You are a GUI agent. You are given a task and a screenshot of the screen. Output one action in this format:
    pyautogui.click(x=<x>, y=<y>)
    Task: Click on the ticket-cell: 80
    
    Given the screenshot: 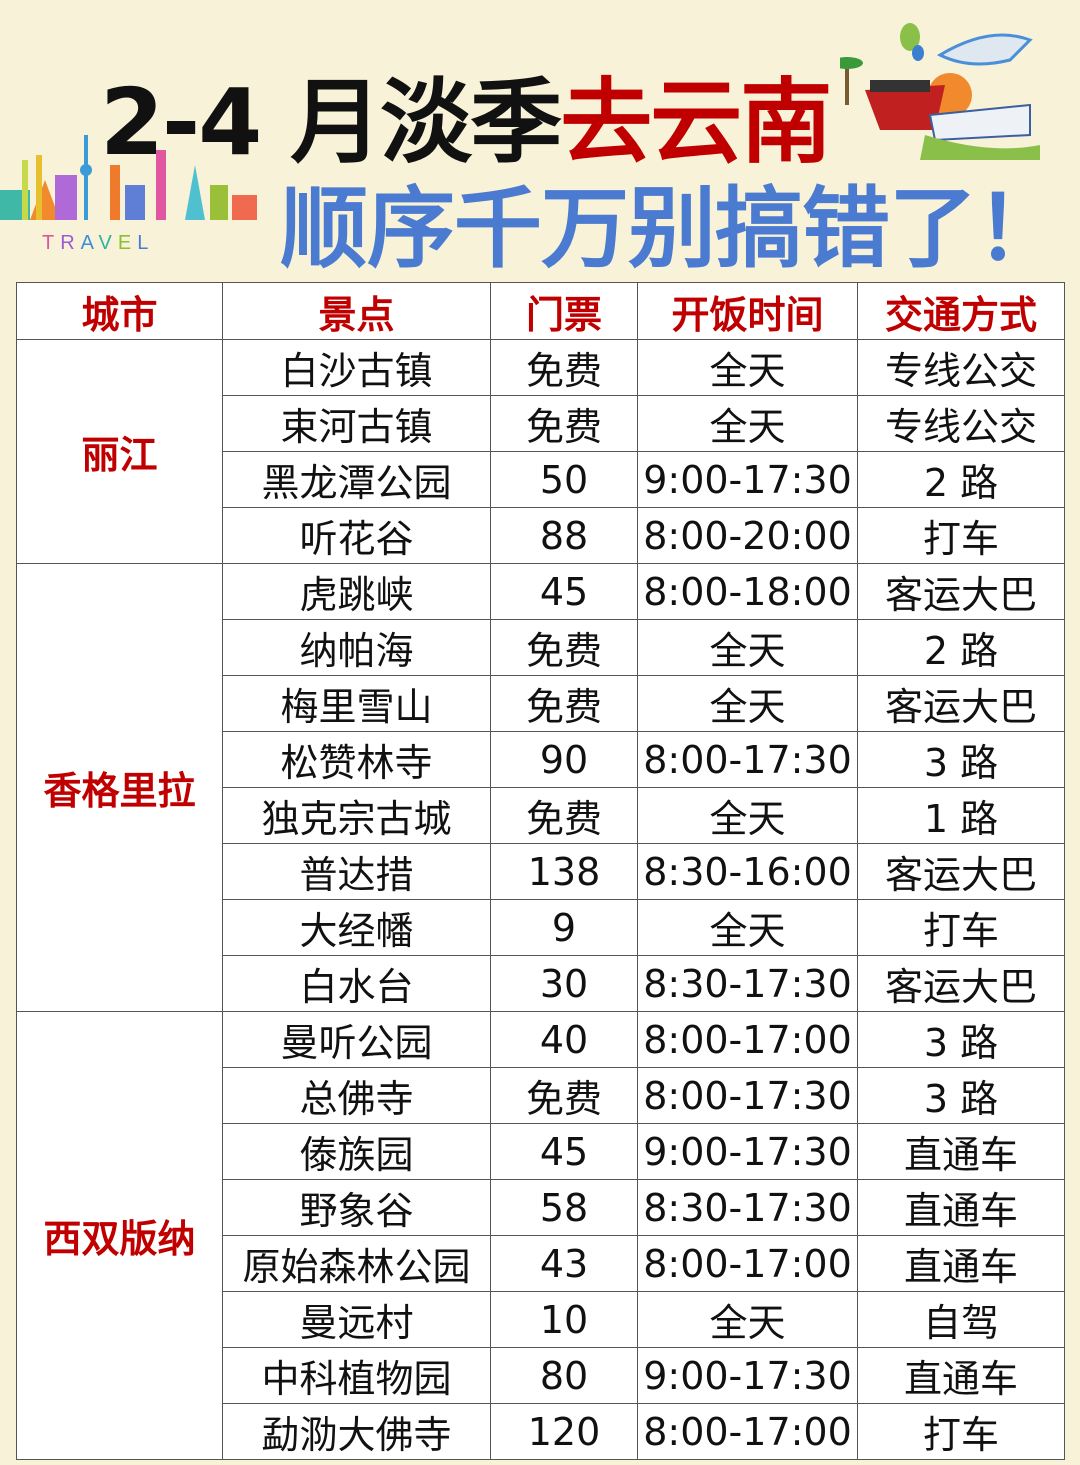 What is the action you would take?
    pyautogui.click(x=564, y=1375)
    